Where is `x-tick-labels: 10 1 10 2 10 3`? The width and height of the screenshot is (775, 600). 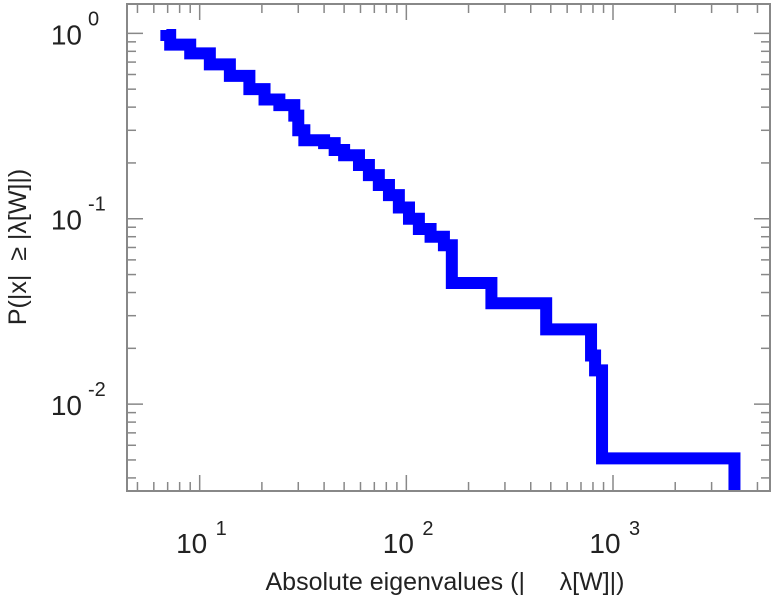
x-tick-labels: 10 1 10 2 10 3 is located at coordinates (408, 538).